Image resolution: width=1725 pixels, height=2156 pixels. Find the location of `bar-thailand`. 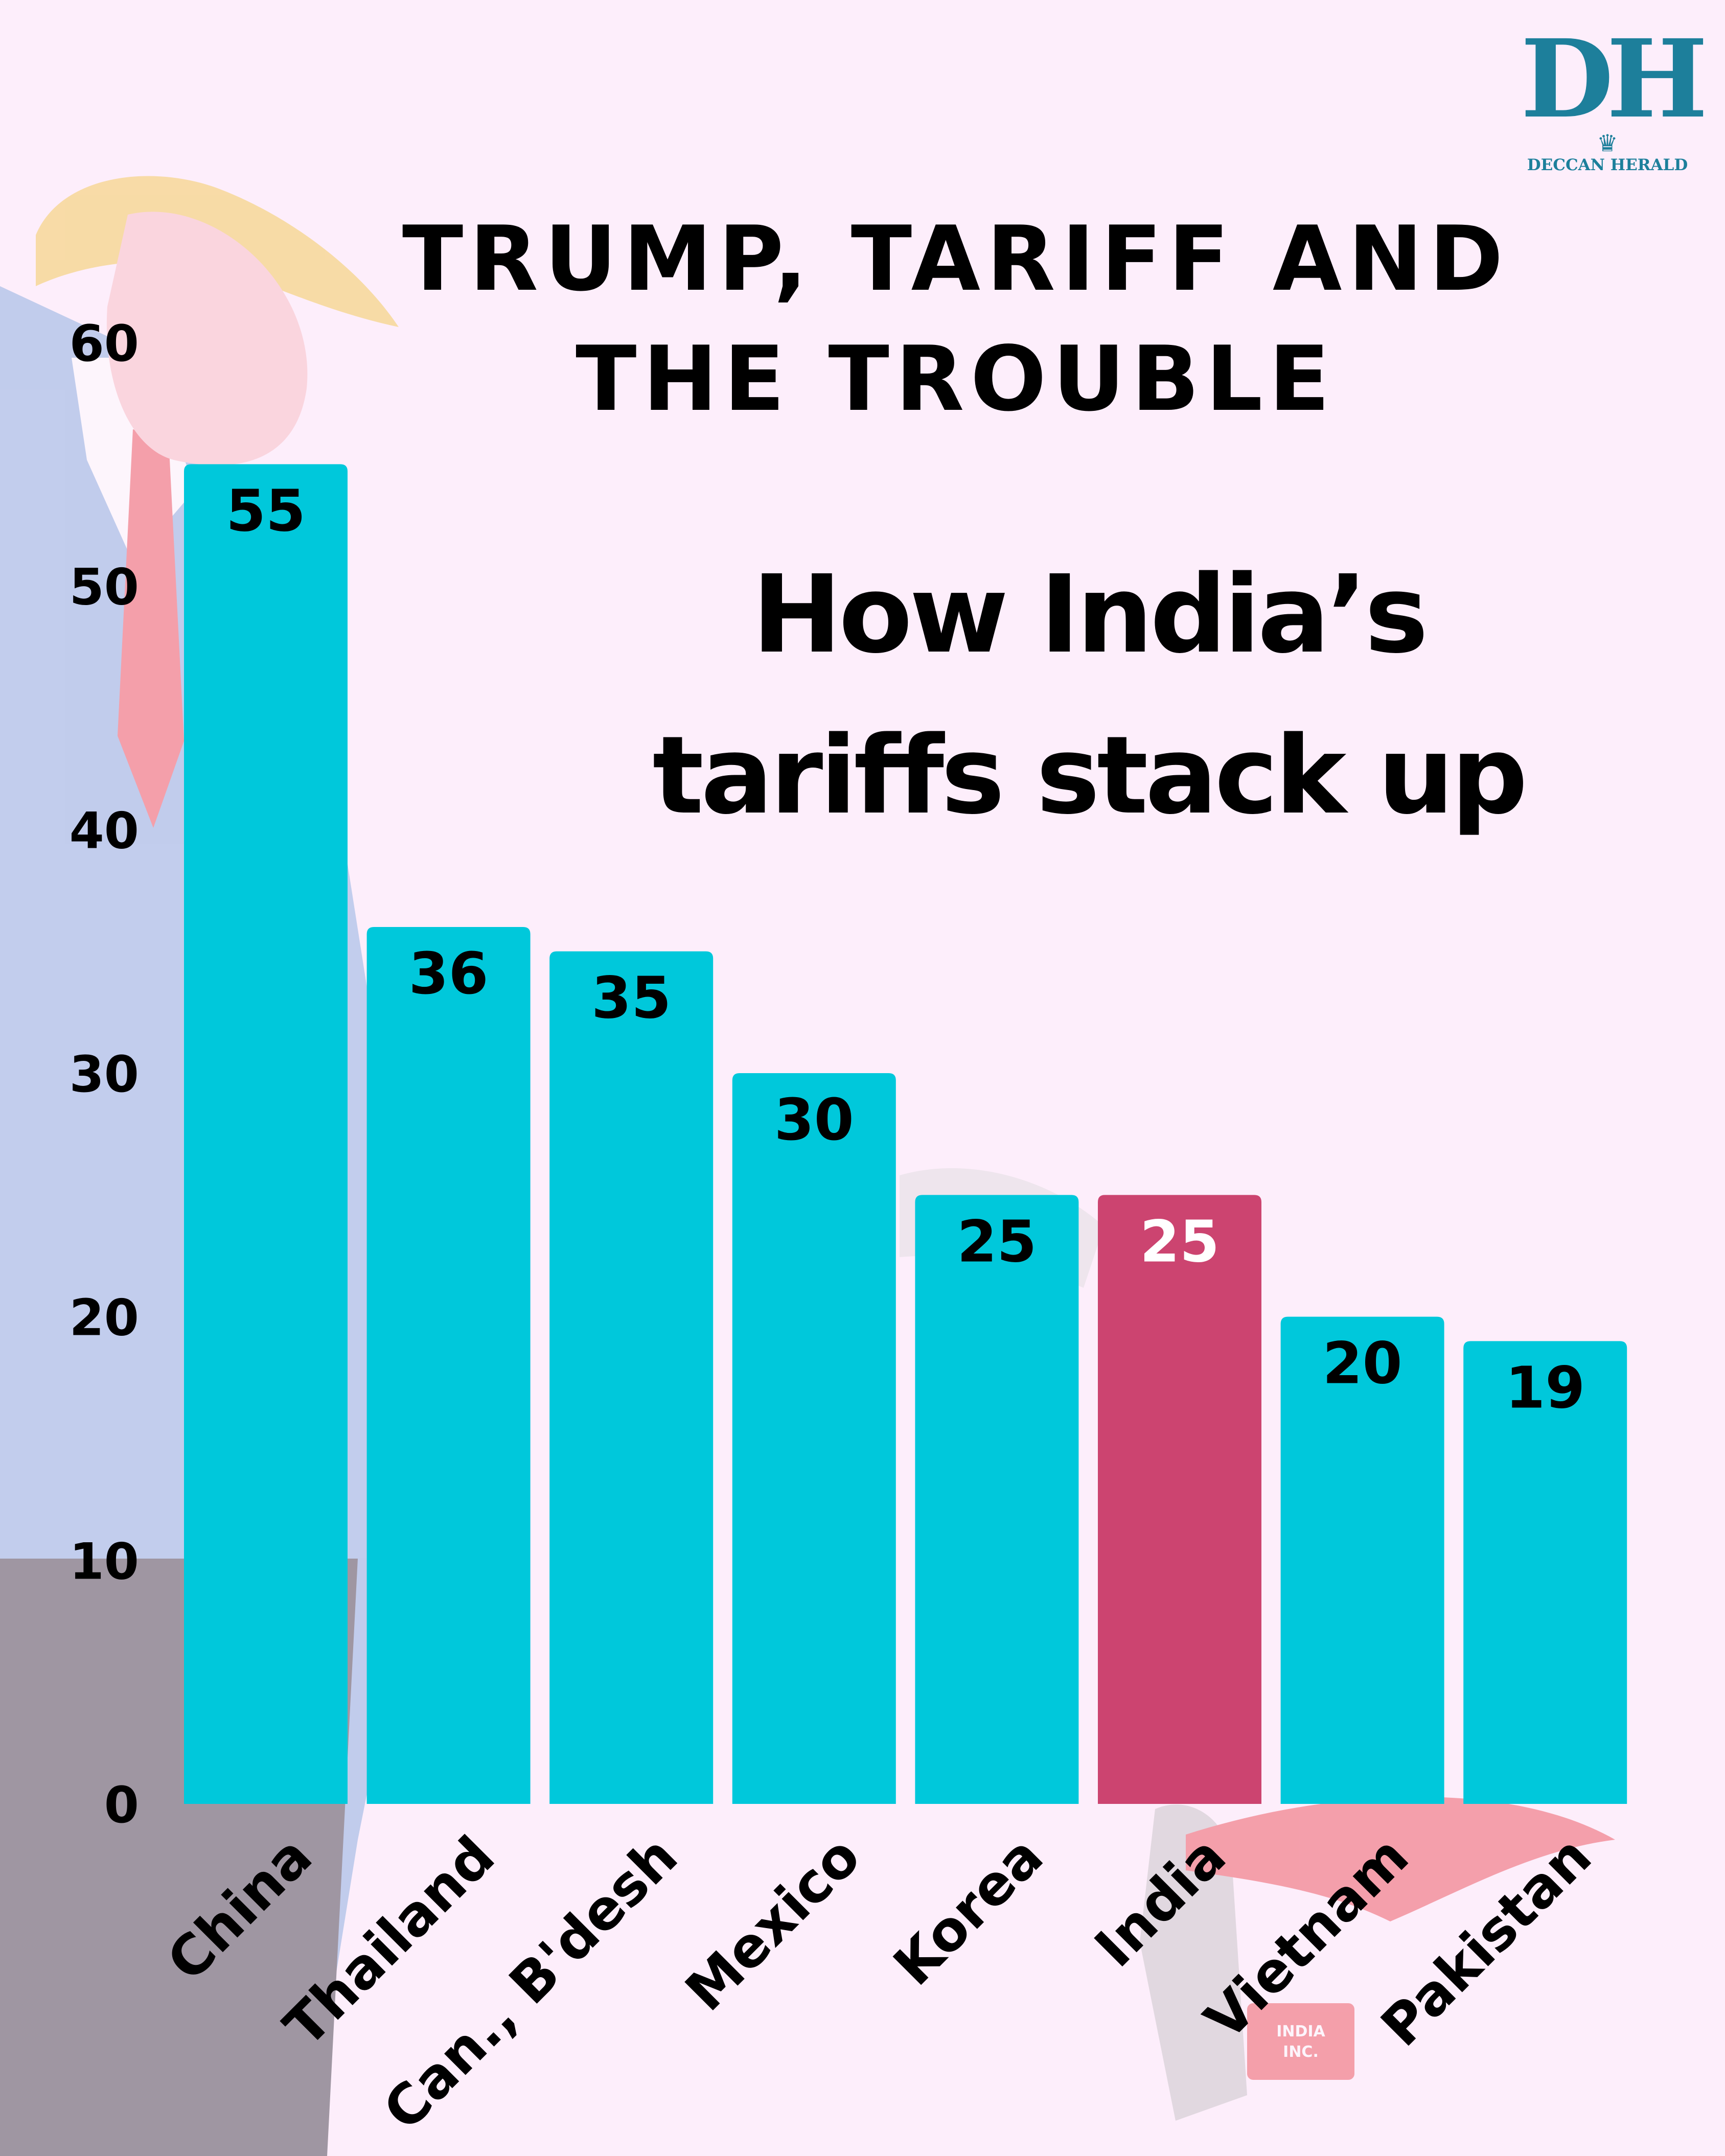

bar-thailand is located at coordinates (448, 1365).